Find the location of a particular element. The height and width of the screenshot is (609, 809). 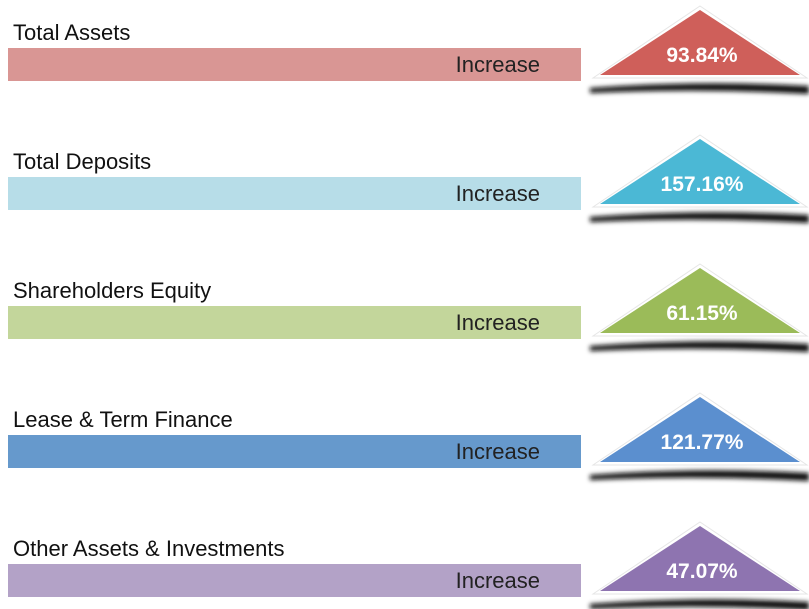

item-label: Total Assets is located at coordinates (71, 32).